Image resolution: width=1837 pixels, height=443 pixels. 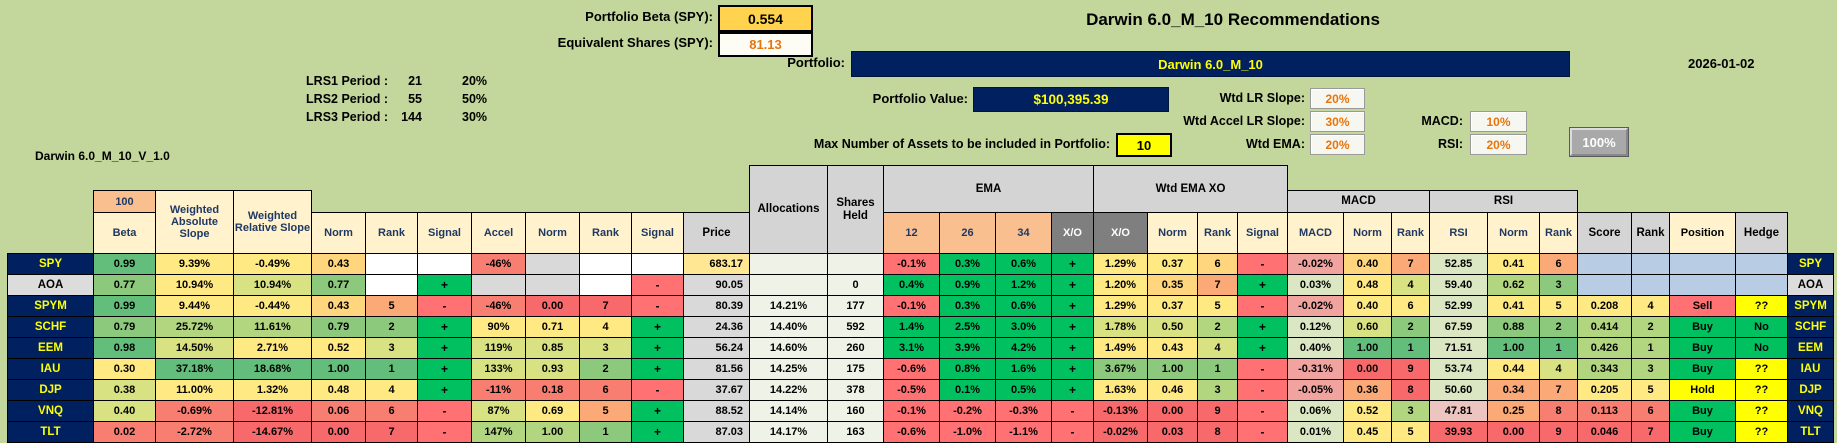 What do you see at coordinates (194, 285) in the screenshot?
I see `cell-AOA-wtd-abs-slope: 10.94%` at bounding box center [194, 285].